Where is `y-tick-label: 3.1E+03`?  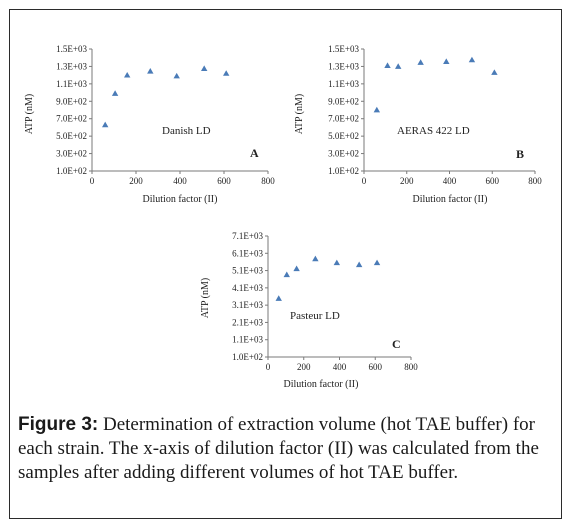
y-tick-label: 3.1E+03 is located at coordinates (247, 305).